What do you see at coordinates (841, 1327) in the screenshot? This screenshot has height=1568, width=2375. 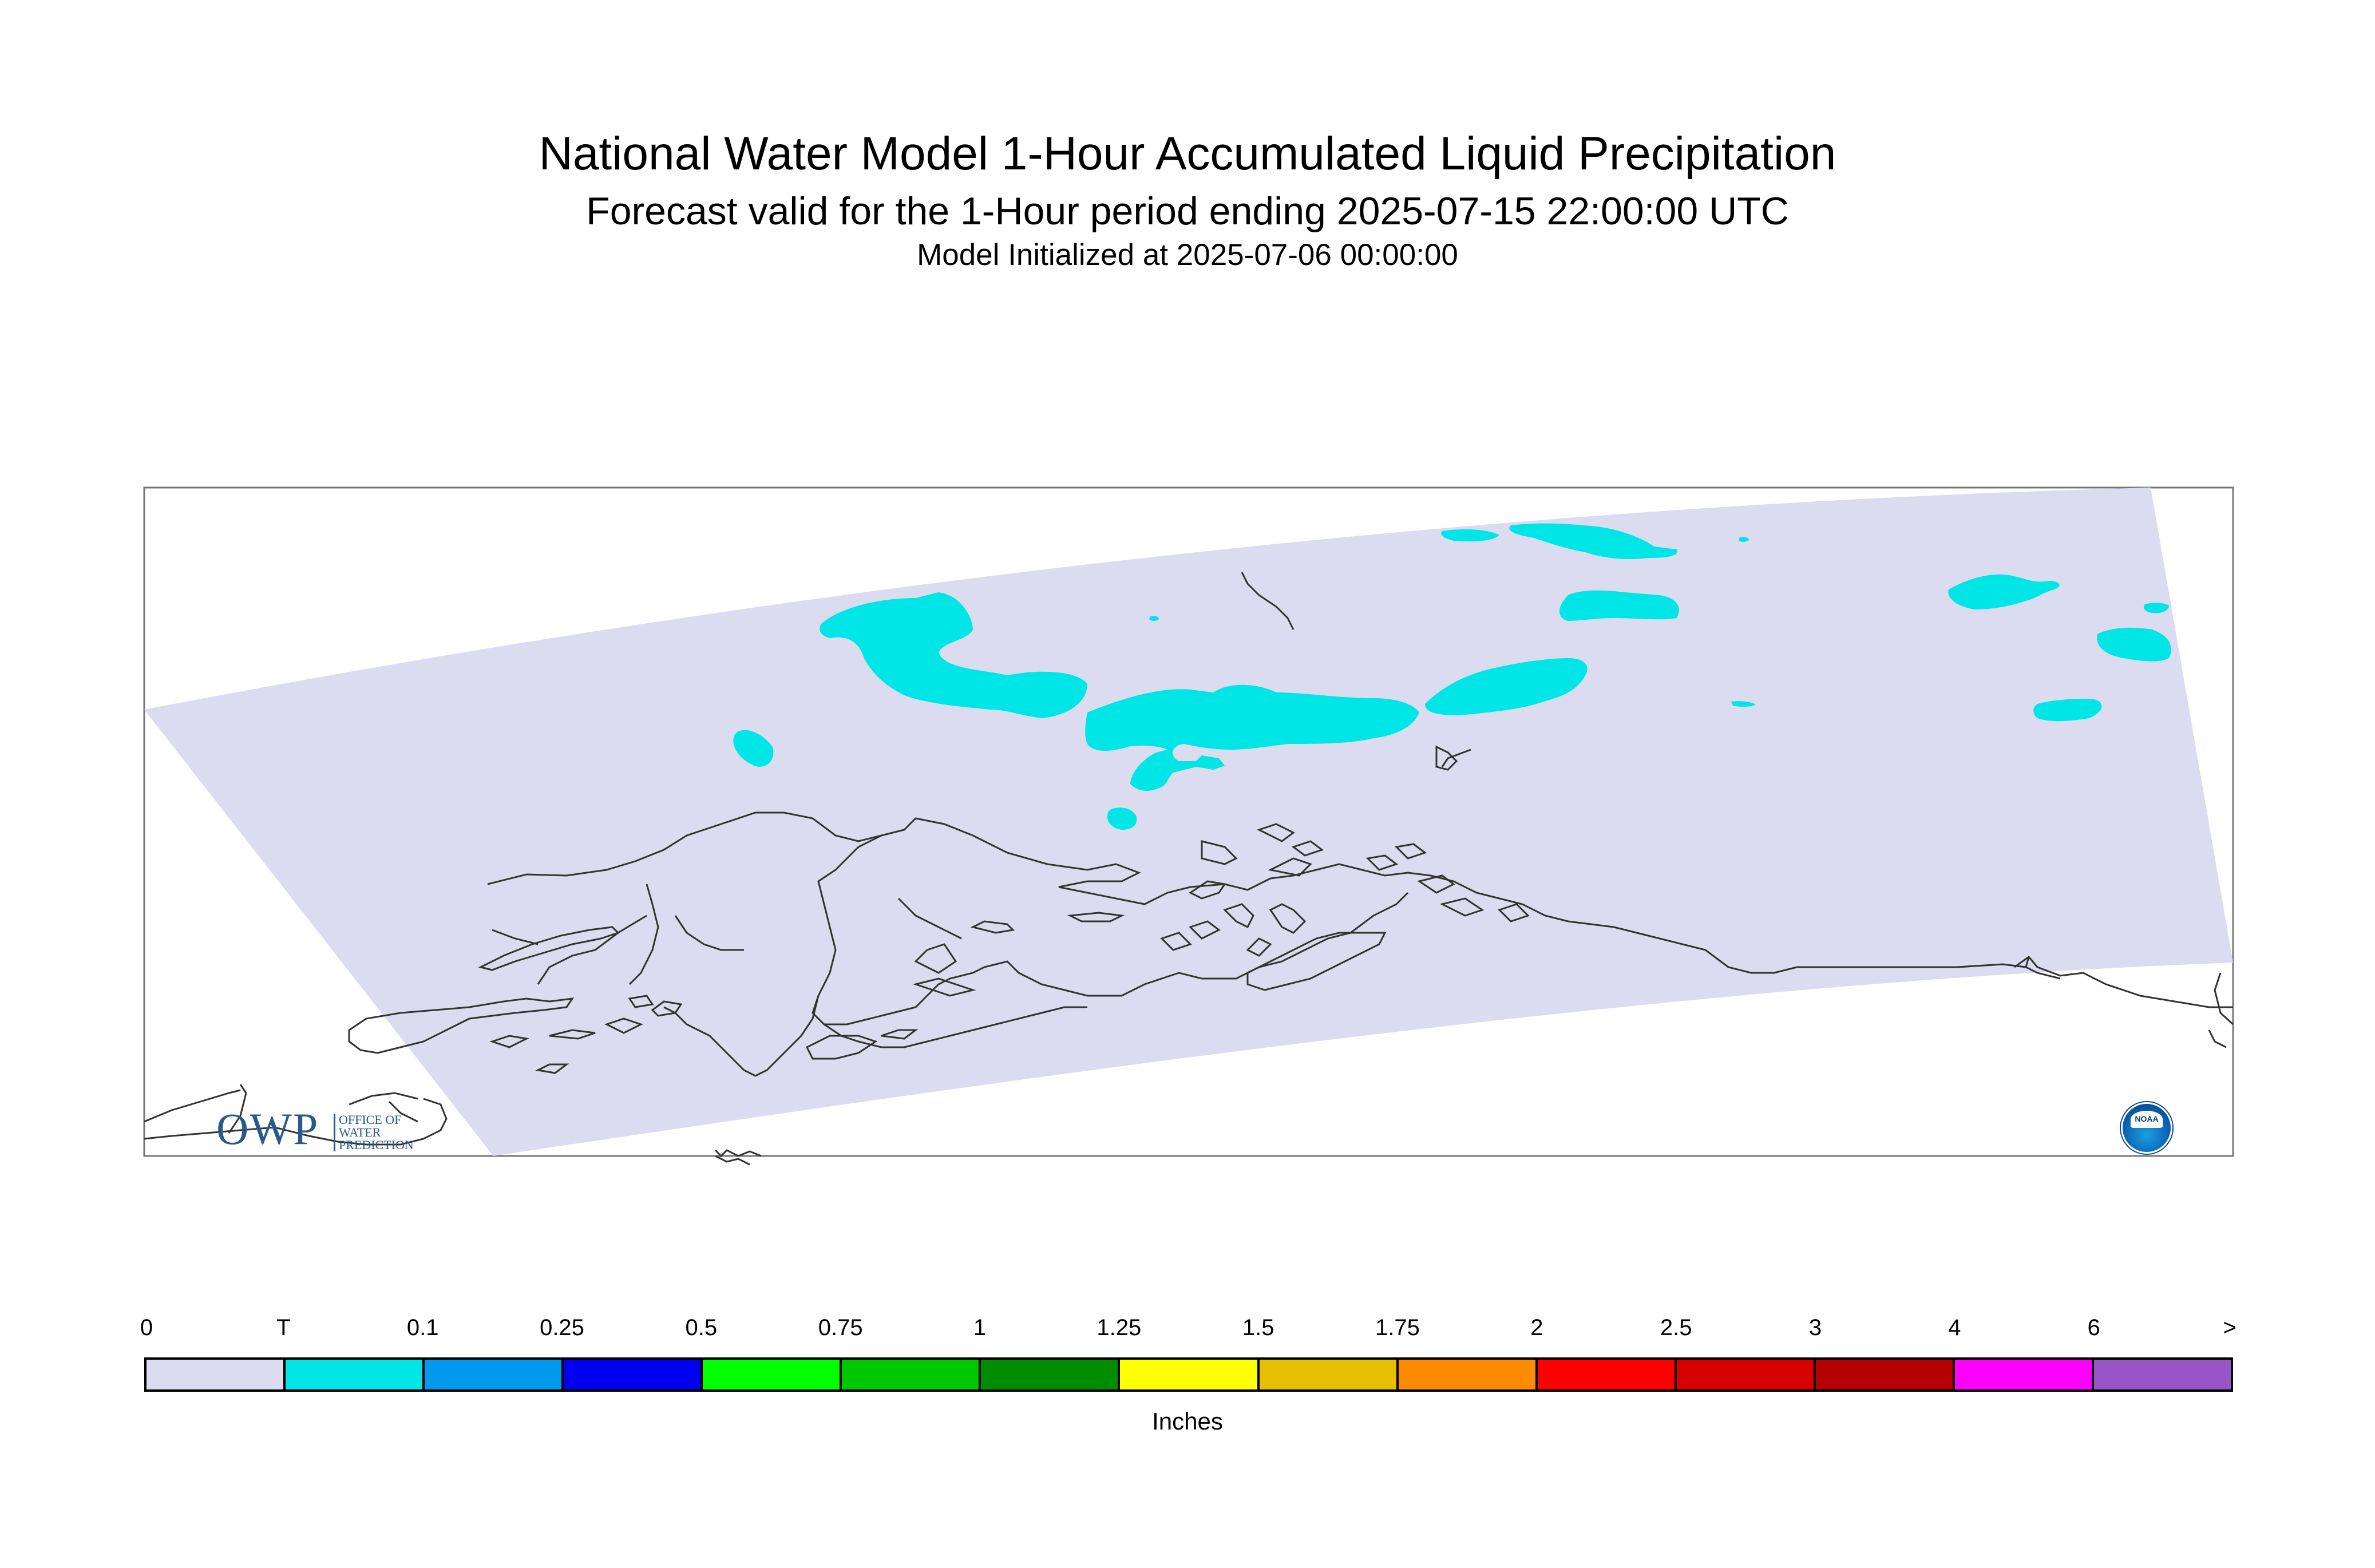 I see `legend-tick-label: 0.75` at bounding box center [841, 1327].